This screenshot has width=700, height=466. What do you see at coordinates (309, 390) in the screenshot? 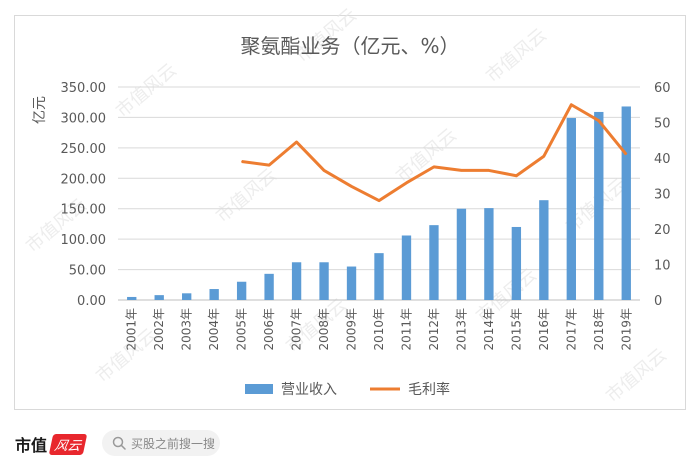
I see `legend-label-bar: 营业收入` at bounding box center [309, 390].